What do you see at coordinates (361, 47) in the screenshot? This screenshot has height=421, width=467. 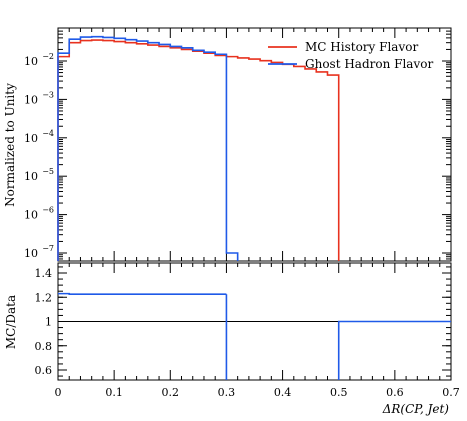 I see `legend-label-mc-history-flavor: MC History Flavor` at bounding box center [361, 47].